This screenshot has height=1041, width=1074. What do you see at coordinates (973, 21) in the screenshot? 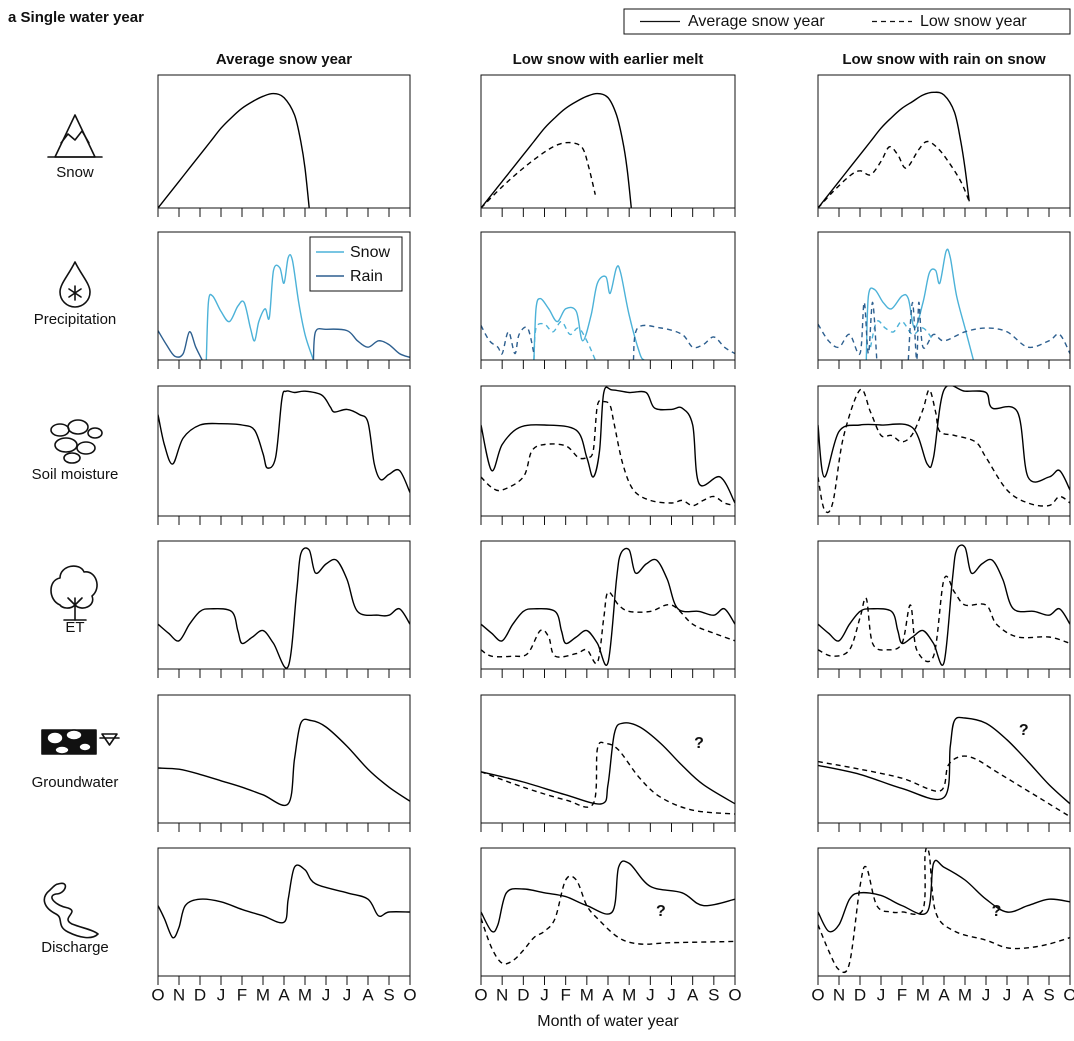
I see `legend-label: Low snow year` at bounding box center [973, 21].